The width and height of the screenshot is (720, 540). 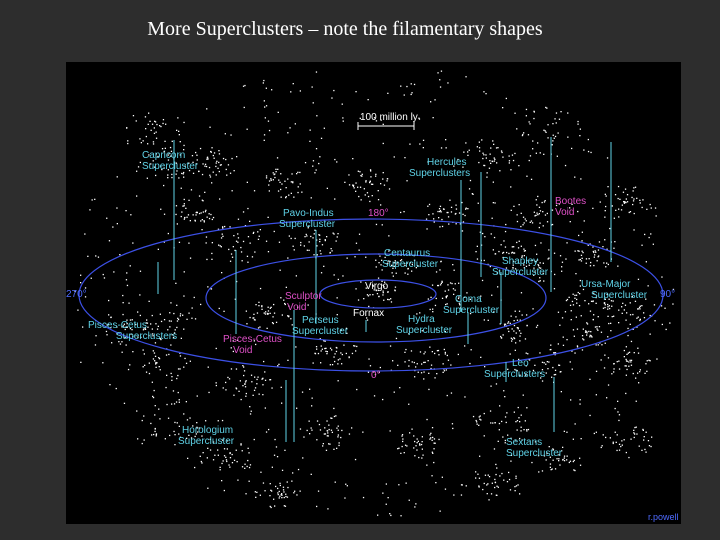 What do you see at coordinates (471, 305) in the screenshot?
I see `coma-label: Coma Supercluster` at bounding box center [471, 305].